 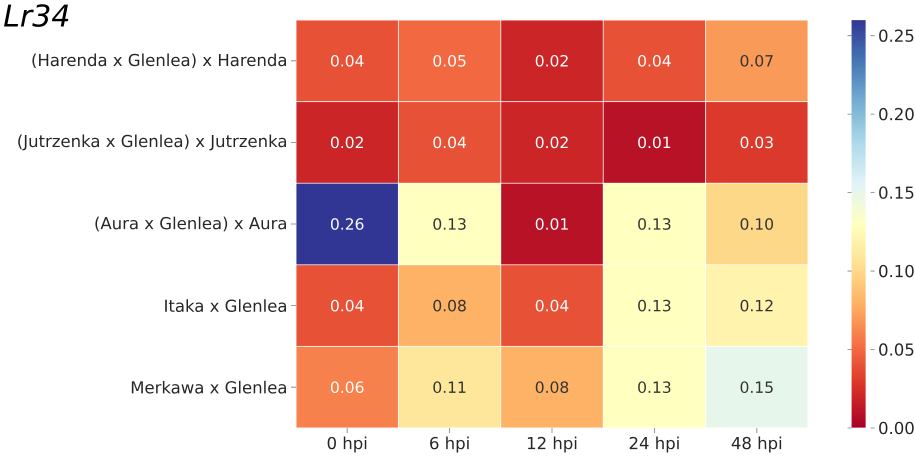 What do you see at coordinates (896, 35) in the screenshot?
I see `color-bar-label: 0.25` at bounding box center [896, 35].